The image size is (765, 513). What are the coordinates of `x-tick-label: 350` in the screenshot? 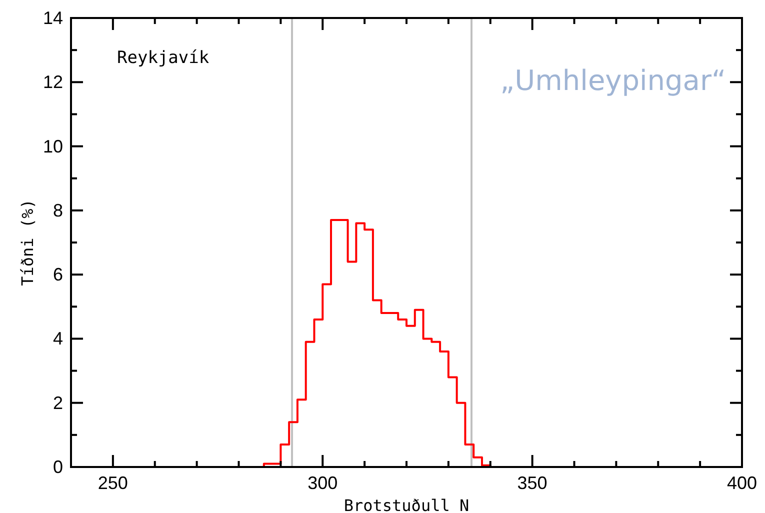 It's located at (532, 483).